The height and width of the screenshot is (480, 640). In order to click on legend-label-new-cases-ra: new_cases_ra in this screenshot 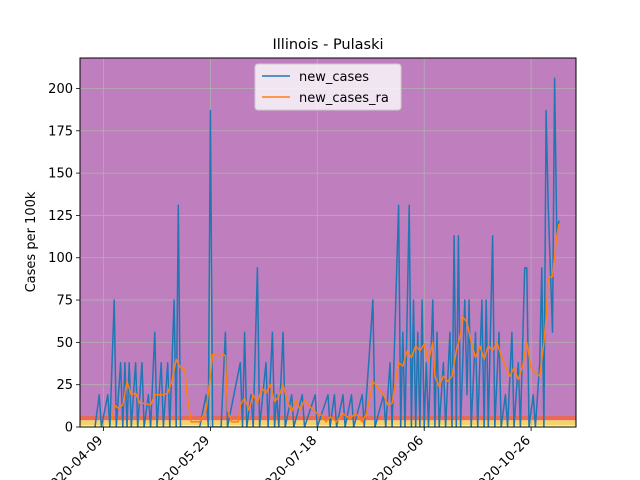, I will do `click(344, 98)`.